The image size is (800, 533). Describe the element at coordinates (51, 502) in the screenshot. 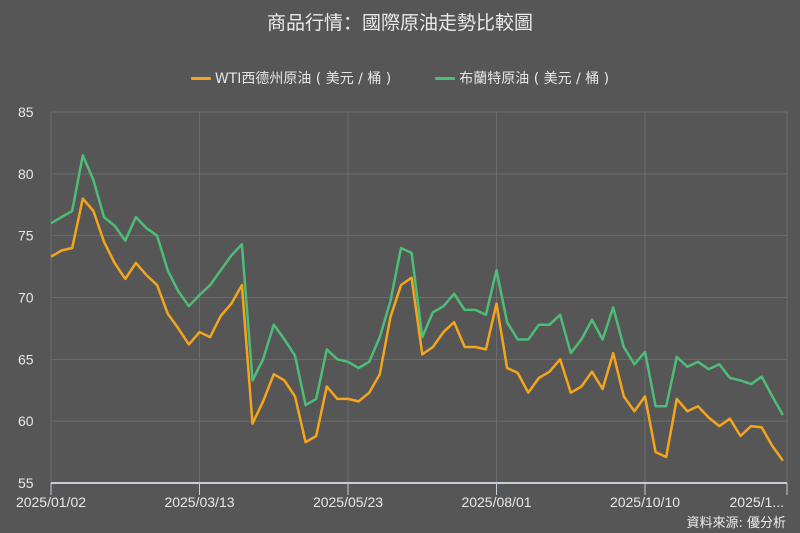

I see `x-tick-label: 2025/01/02` at that location.